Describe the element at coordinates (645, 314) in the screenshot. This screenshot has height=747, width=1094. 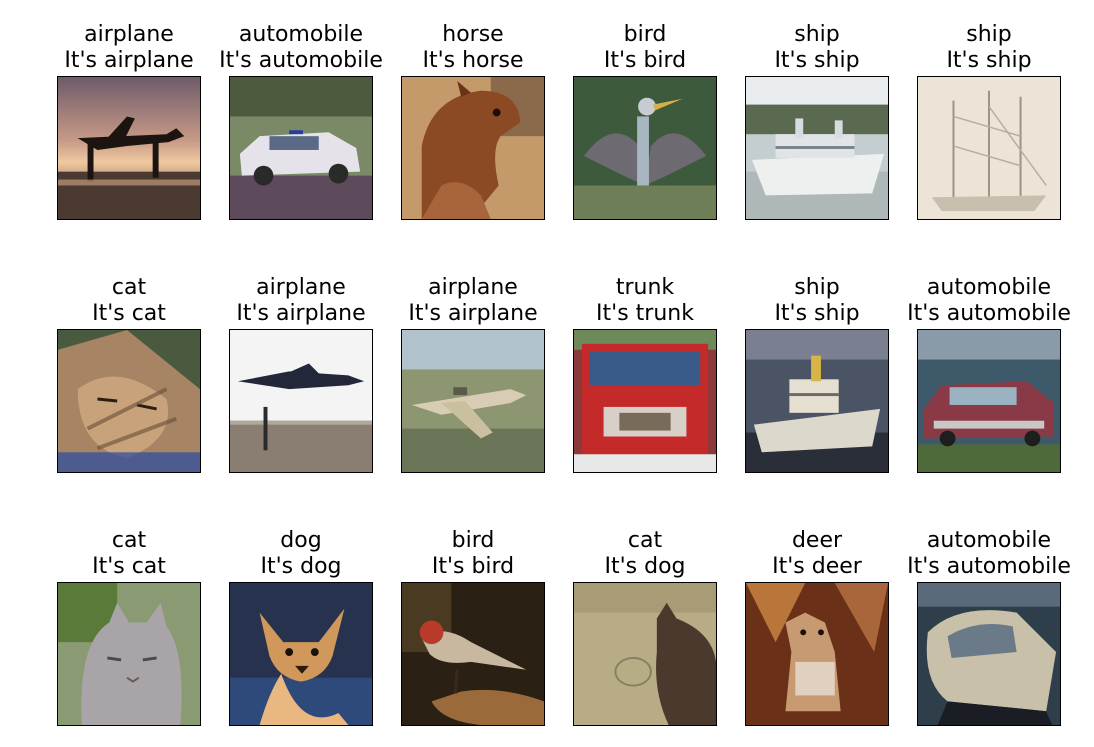
I see `predicted-caption: It's trunk` at that location.